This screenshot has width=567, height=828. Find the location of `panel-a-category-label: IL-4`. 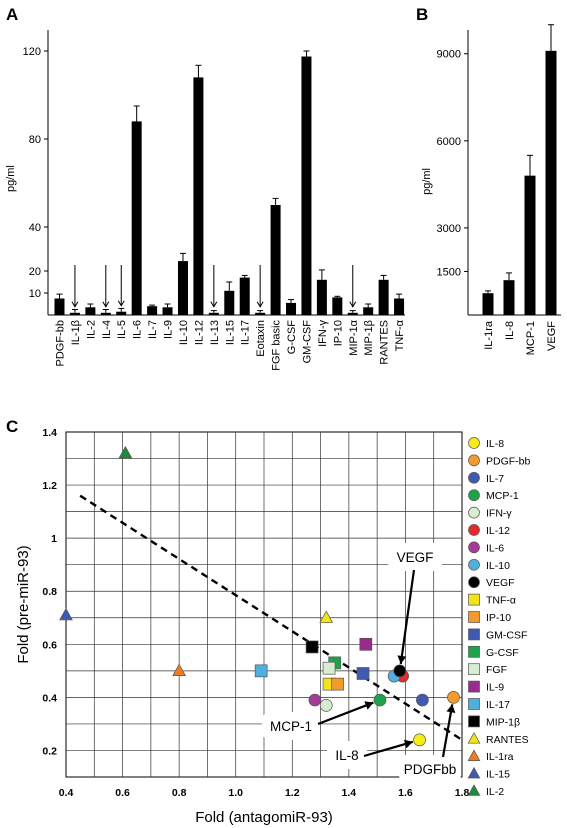

panel-a-category-label: IL-4 is located at coordinates (107, 329).